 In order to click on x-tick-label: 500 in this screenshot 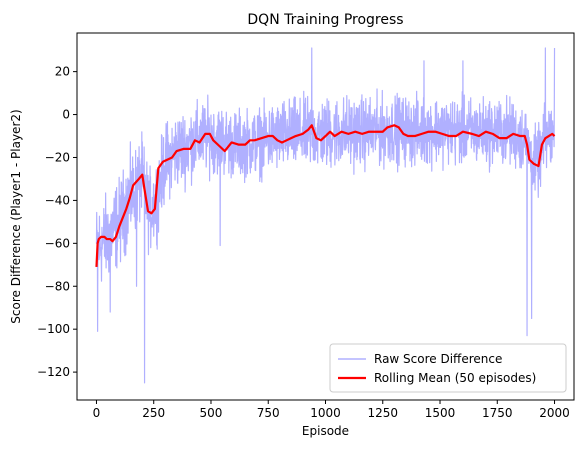, I will do `click(211, 413)`.